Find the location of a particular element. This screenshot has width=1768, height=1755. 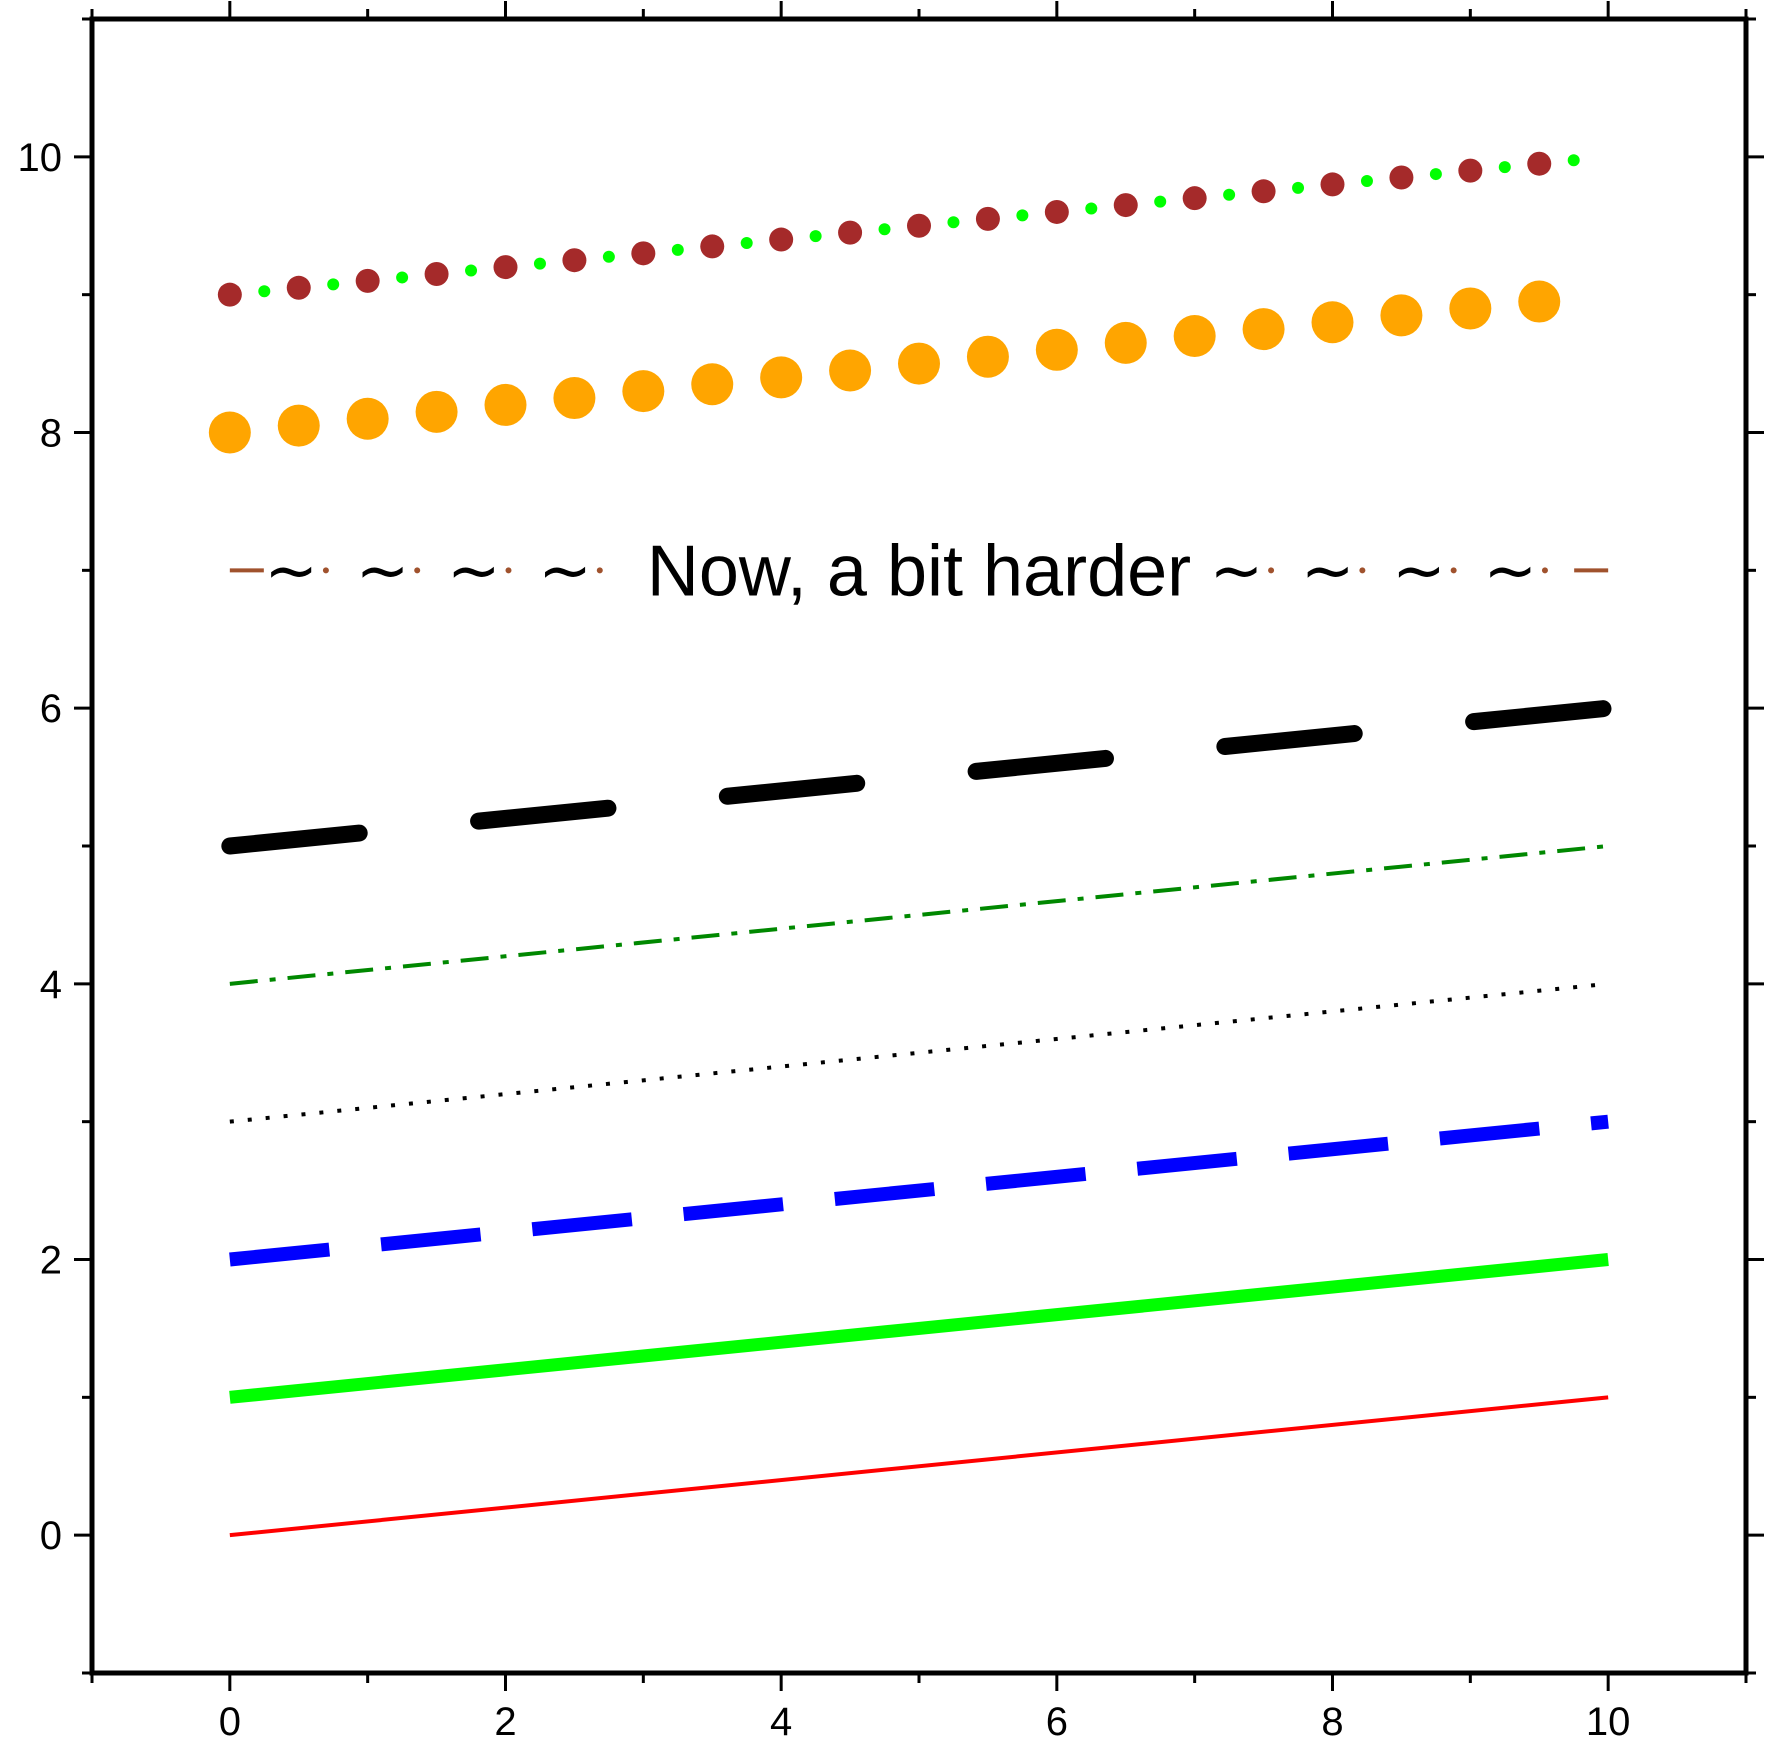

series-8-alternating-dots is located at coordinates (898, 229).